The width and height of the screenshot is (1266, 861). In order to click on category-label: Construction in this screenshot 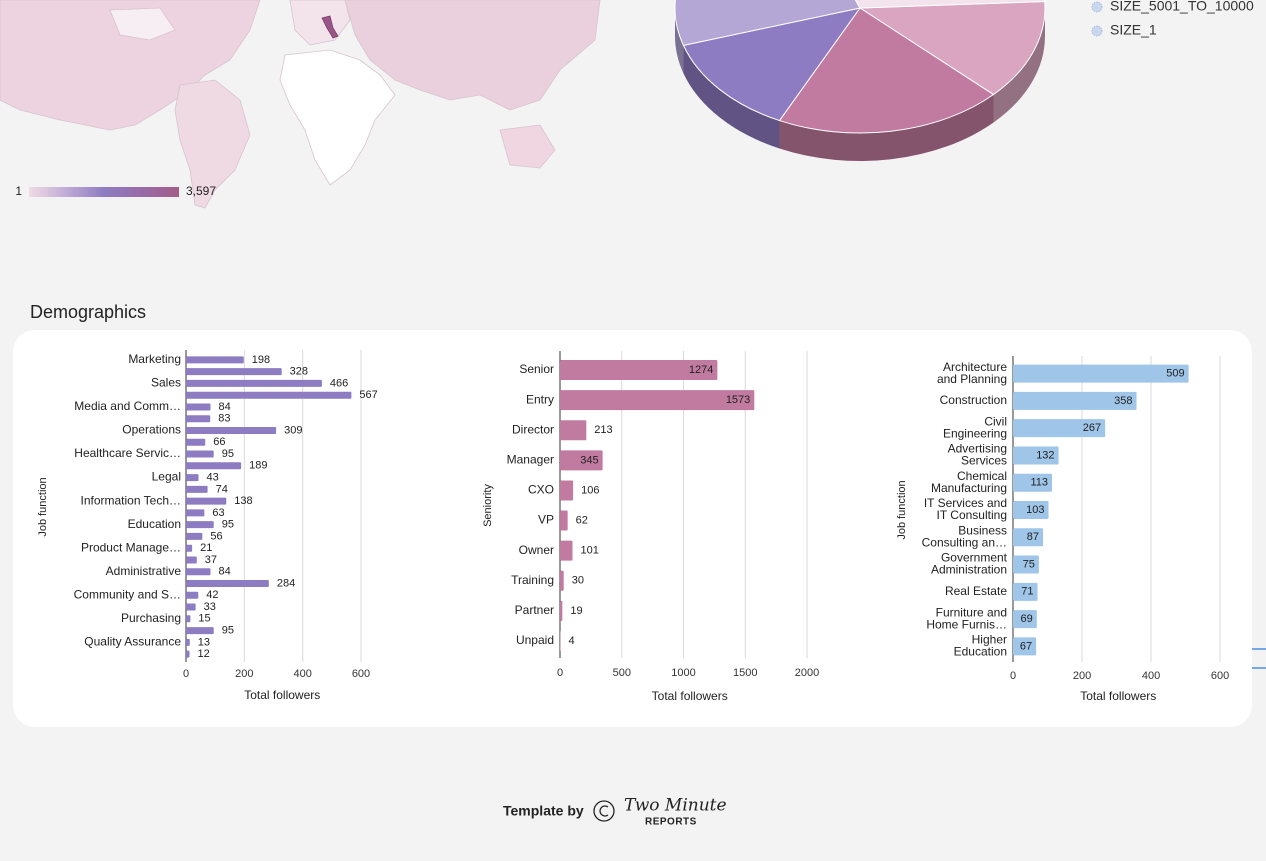, I will do `click(973, 400)`.